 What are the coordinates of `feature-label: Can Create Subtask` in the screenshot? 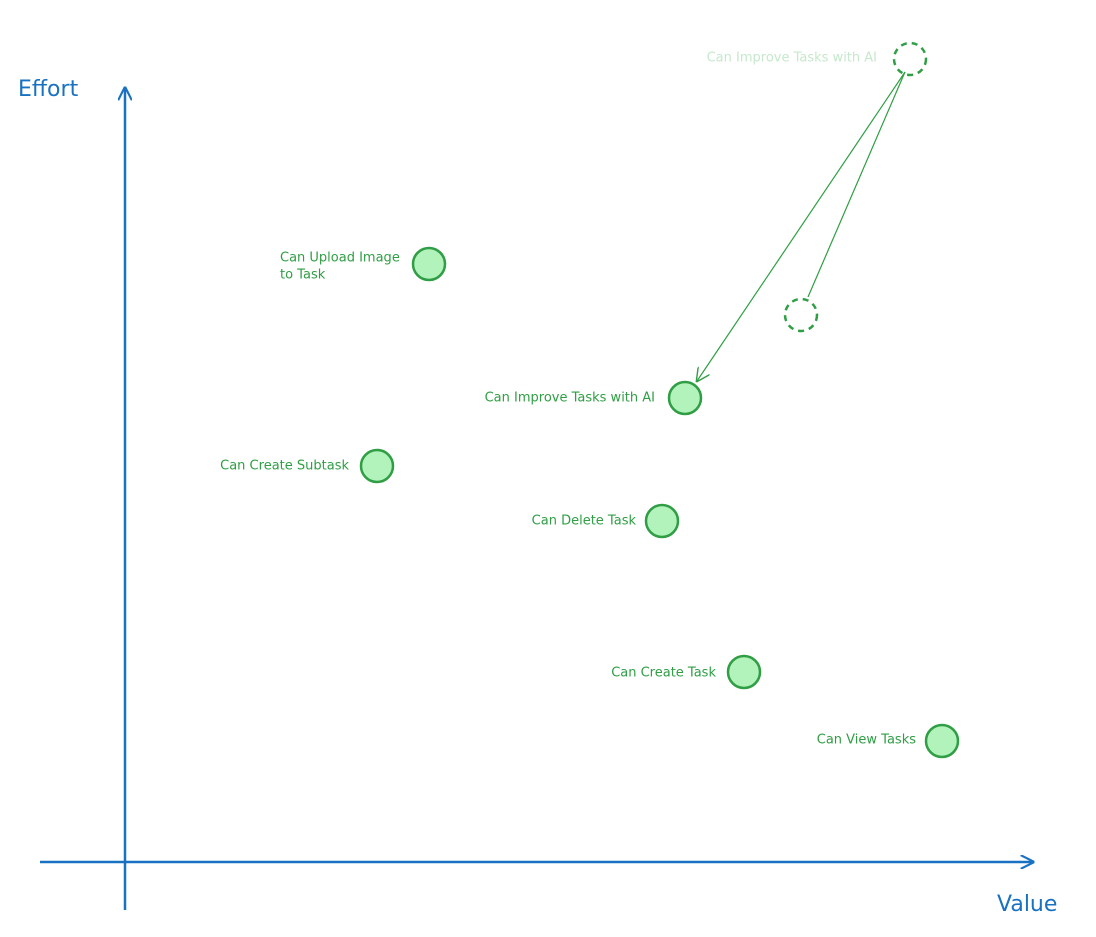 It's located at (284, 466).